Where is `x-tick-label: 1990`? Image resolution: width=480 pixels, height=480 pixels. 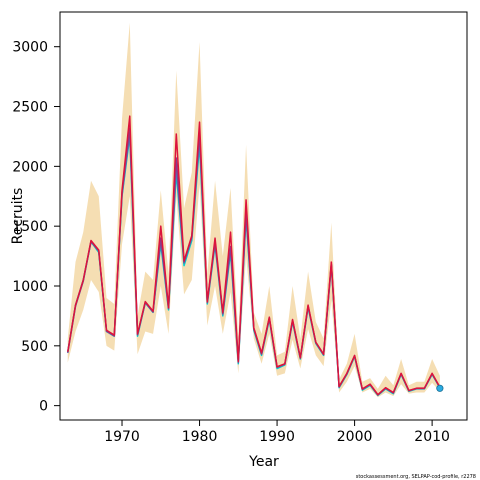 x-tick-label: 1990 is located at coordinates (277, 437).